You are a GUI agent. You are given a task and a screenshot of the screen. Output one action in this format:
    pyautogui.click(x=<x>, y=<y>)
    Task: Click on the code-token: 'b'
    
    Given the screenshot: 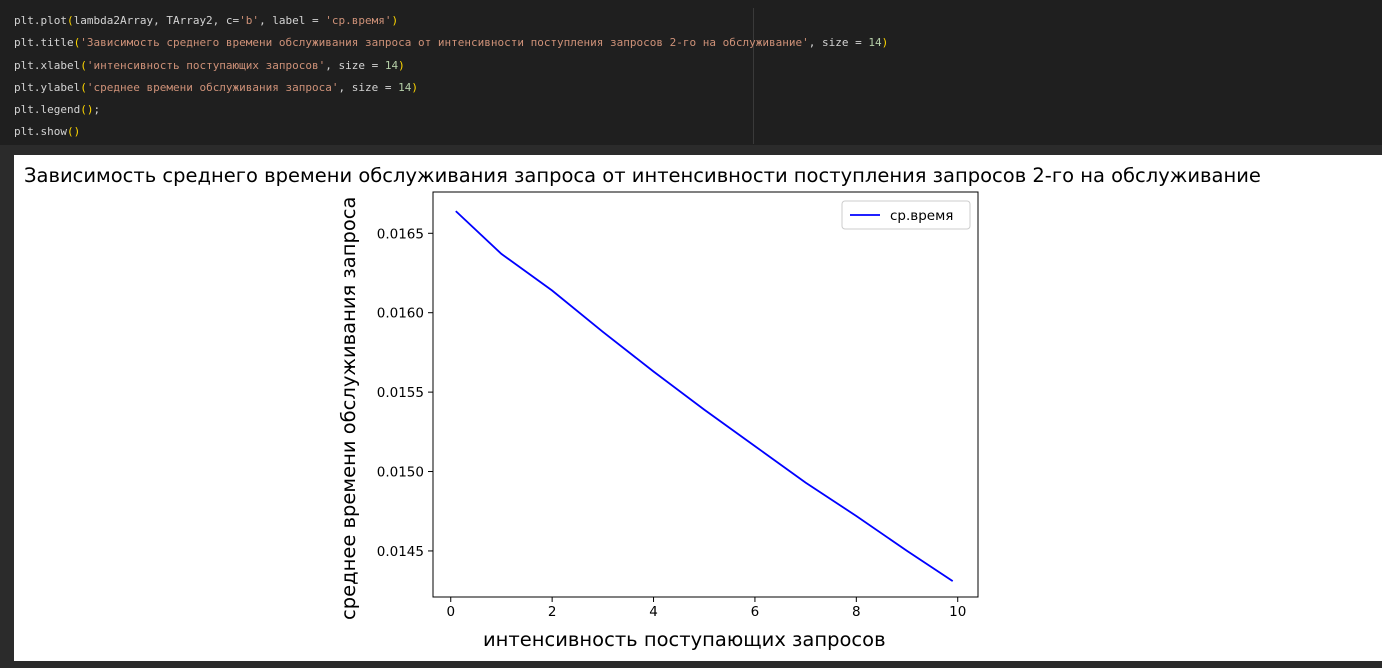 What is the action you would take?
    pyautogui.click(x=249, y=20)
    